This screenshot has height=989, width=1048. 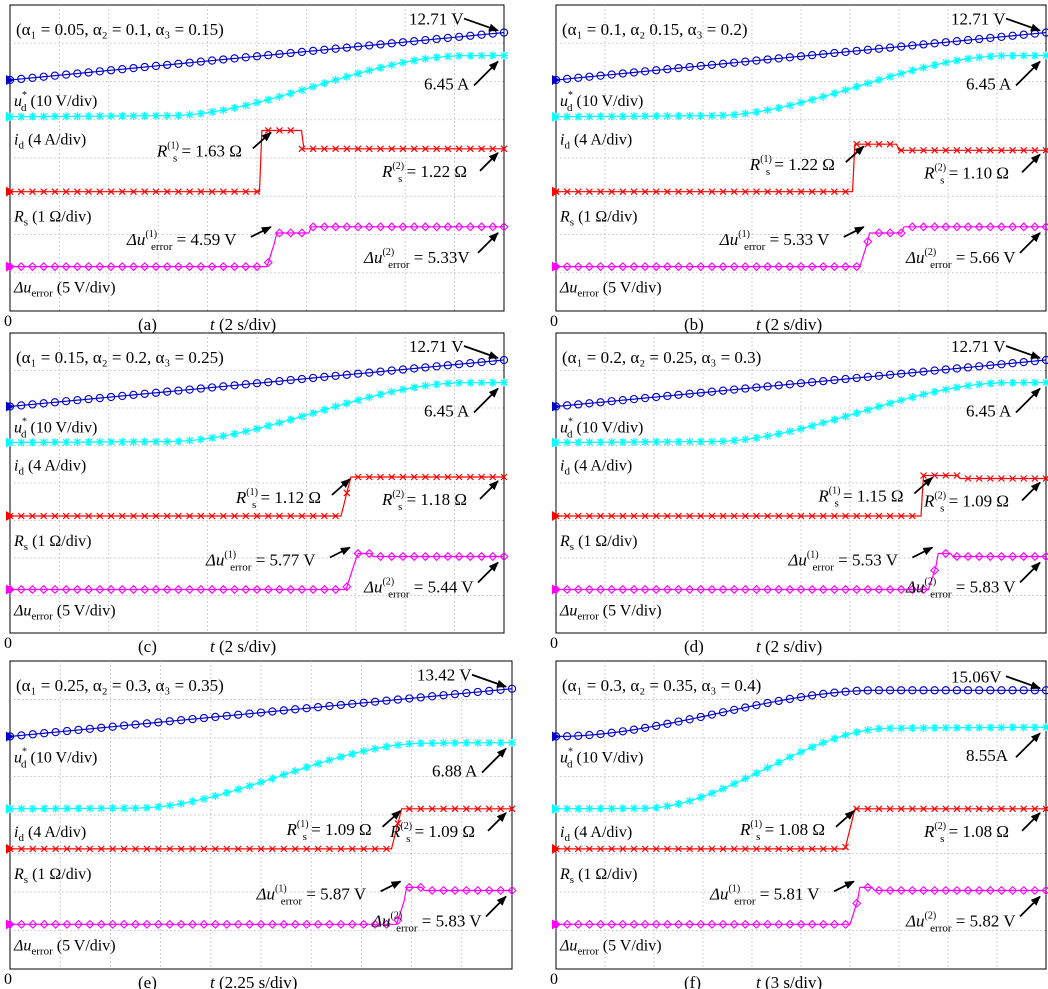 I want to click on rs-value-2: R(2) s = 1.18 Ω, so click(x=424, y=501).